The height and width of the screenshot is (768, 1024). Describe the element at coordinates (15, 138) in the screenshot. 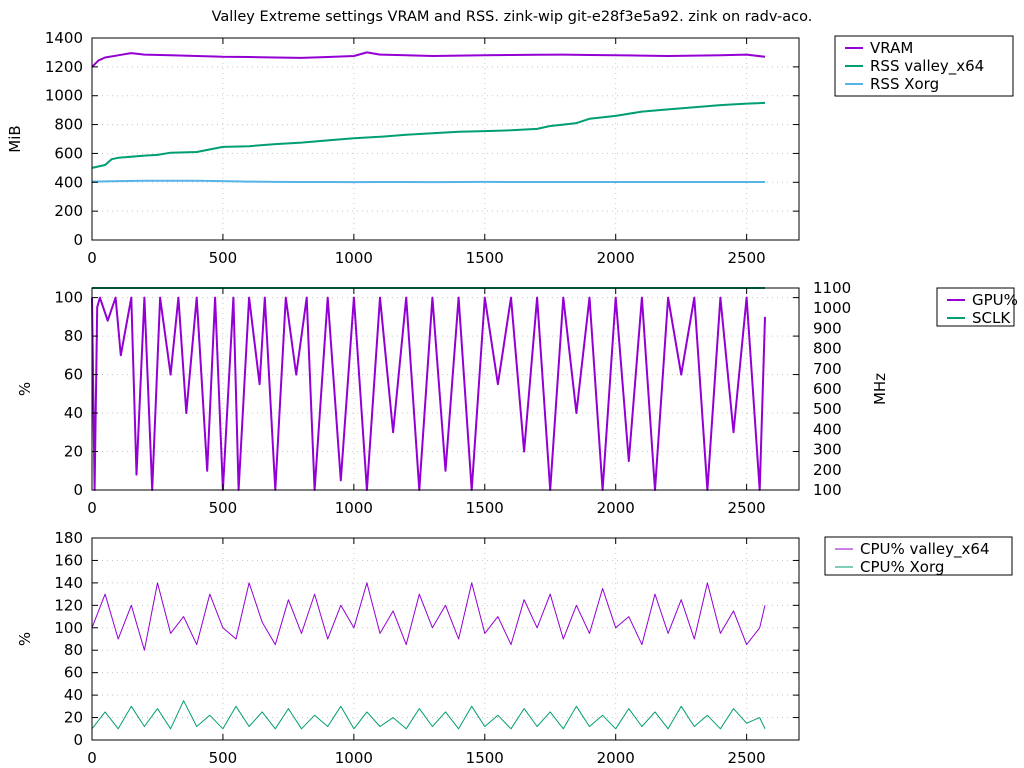

I see `y-axis-label: MiB` at that location.